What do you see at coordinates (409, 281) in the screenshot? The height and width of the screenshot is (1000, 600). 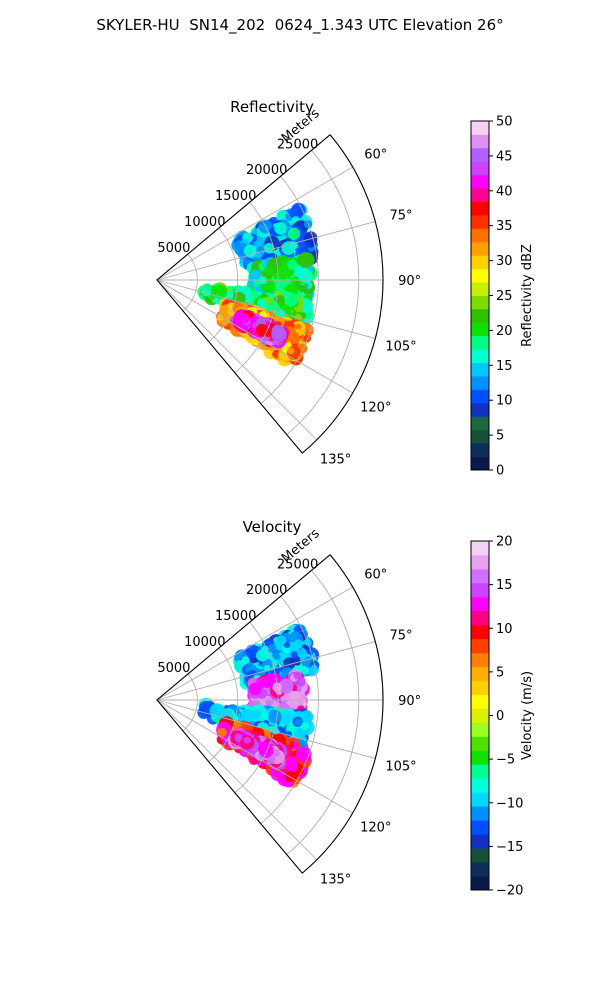 I see `azimuth-tick-label: 90°` at bounding box center [409, 281].